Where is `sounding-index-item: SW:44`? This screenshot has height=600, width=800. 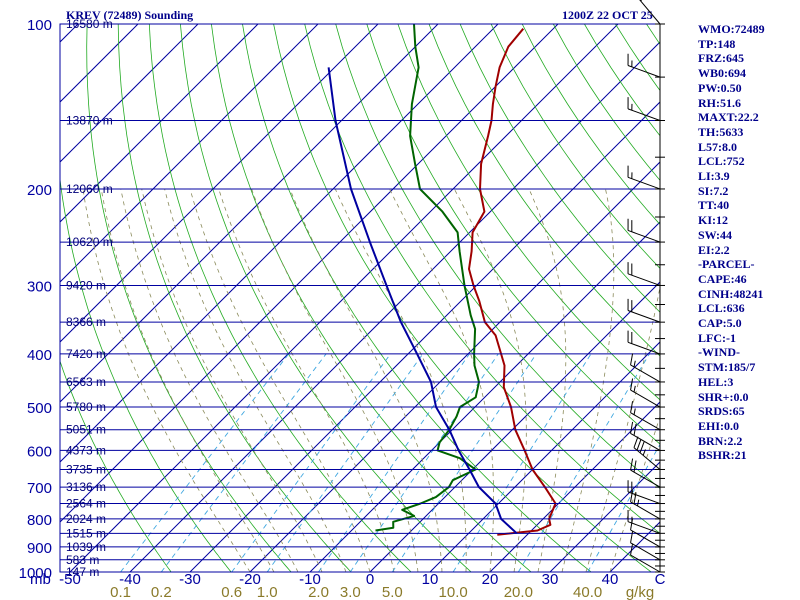
sounding-index-item: SW:44 is located at coordinates (715, 234).